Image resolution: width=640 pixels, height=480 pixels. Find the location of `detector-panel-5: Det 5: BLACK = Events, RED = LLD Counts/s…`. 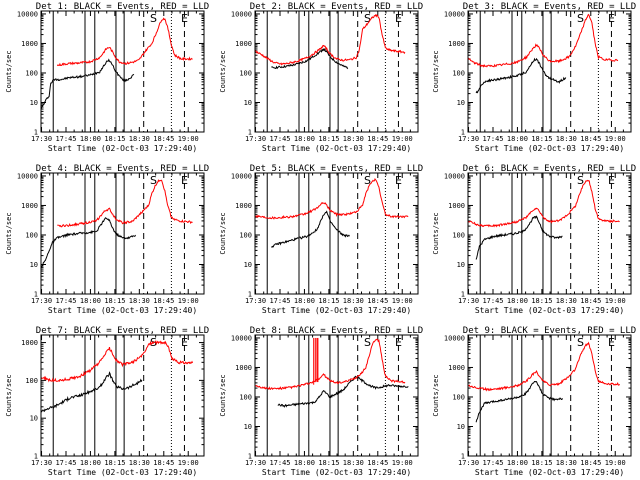

detector-panel-5: Det 5: BLACK = Events, RED = LLD Counts/s… is located at coordinates (321, 239).